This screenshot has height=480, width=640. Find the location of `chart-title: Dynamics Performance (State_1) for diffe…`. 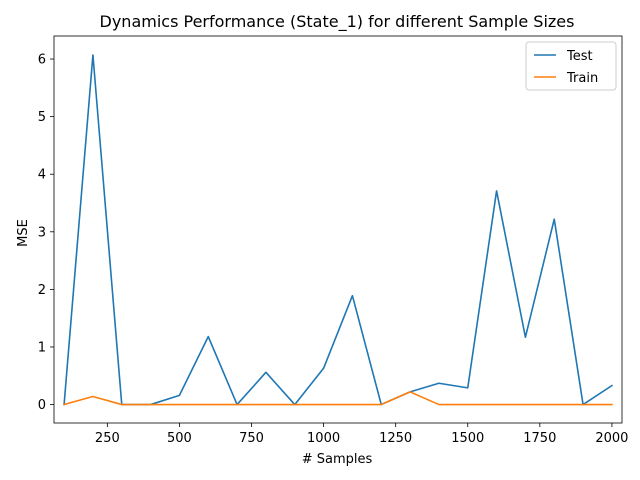

chart-title: Dynamics Performance (State_1) for diffe… is located at coordinates (337, 22).